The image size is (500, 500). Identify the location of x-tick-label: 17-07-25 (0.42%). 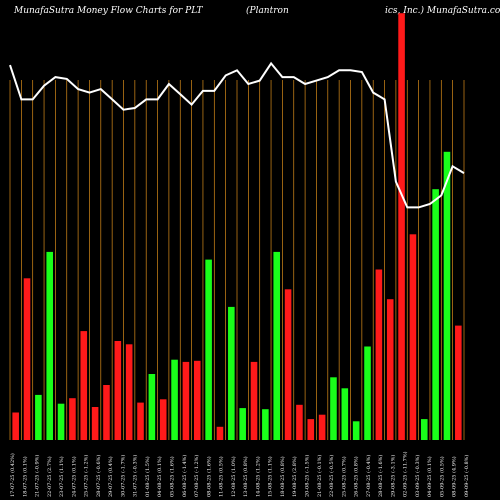
(12, 475).